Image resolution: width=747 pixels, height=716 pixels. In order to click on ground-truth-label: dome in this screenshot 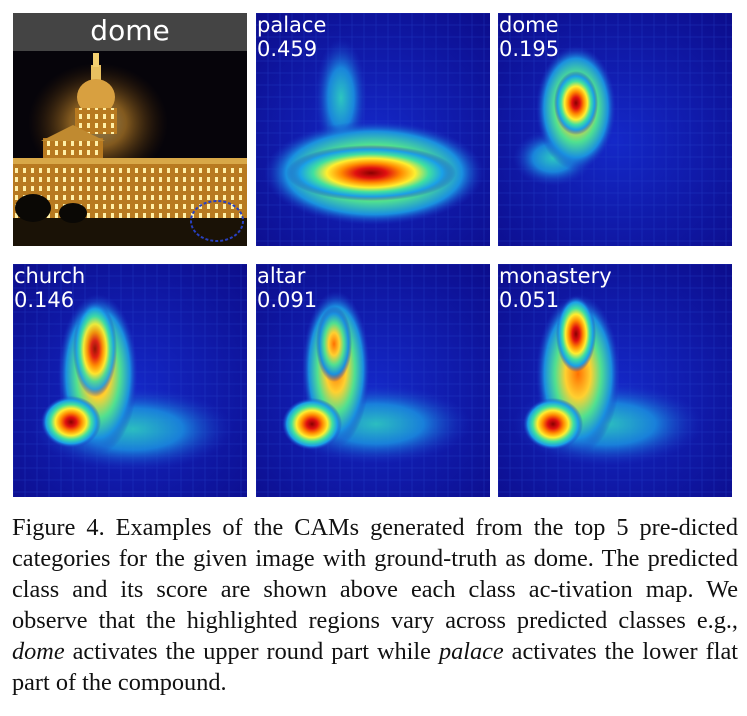, I will do `click(130, 30)`.